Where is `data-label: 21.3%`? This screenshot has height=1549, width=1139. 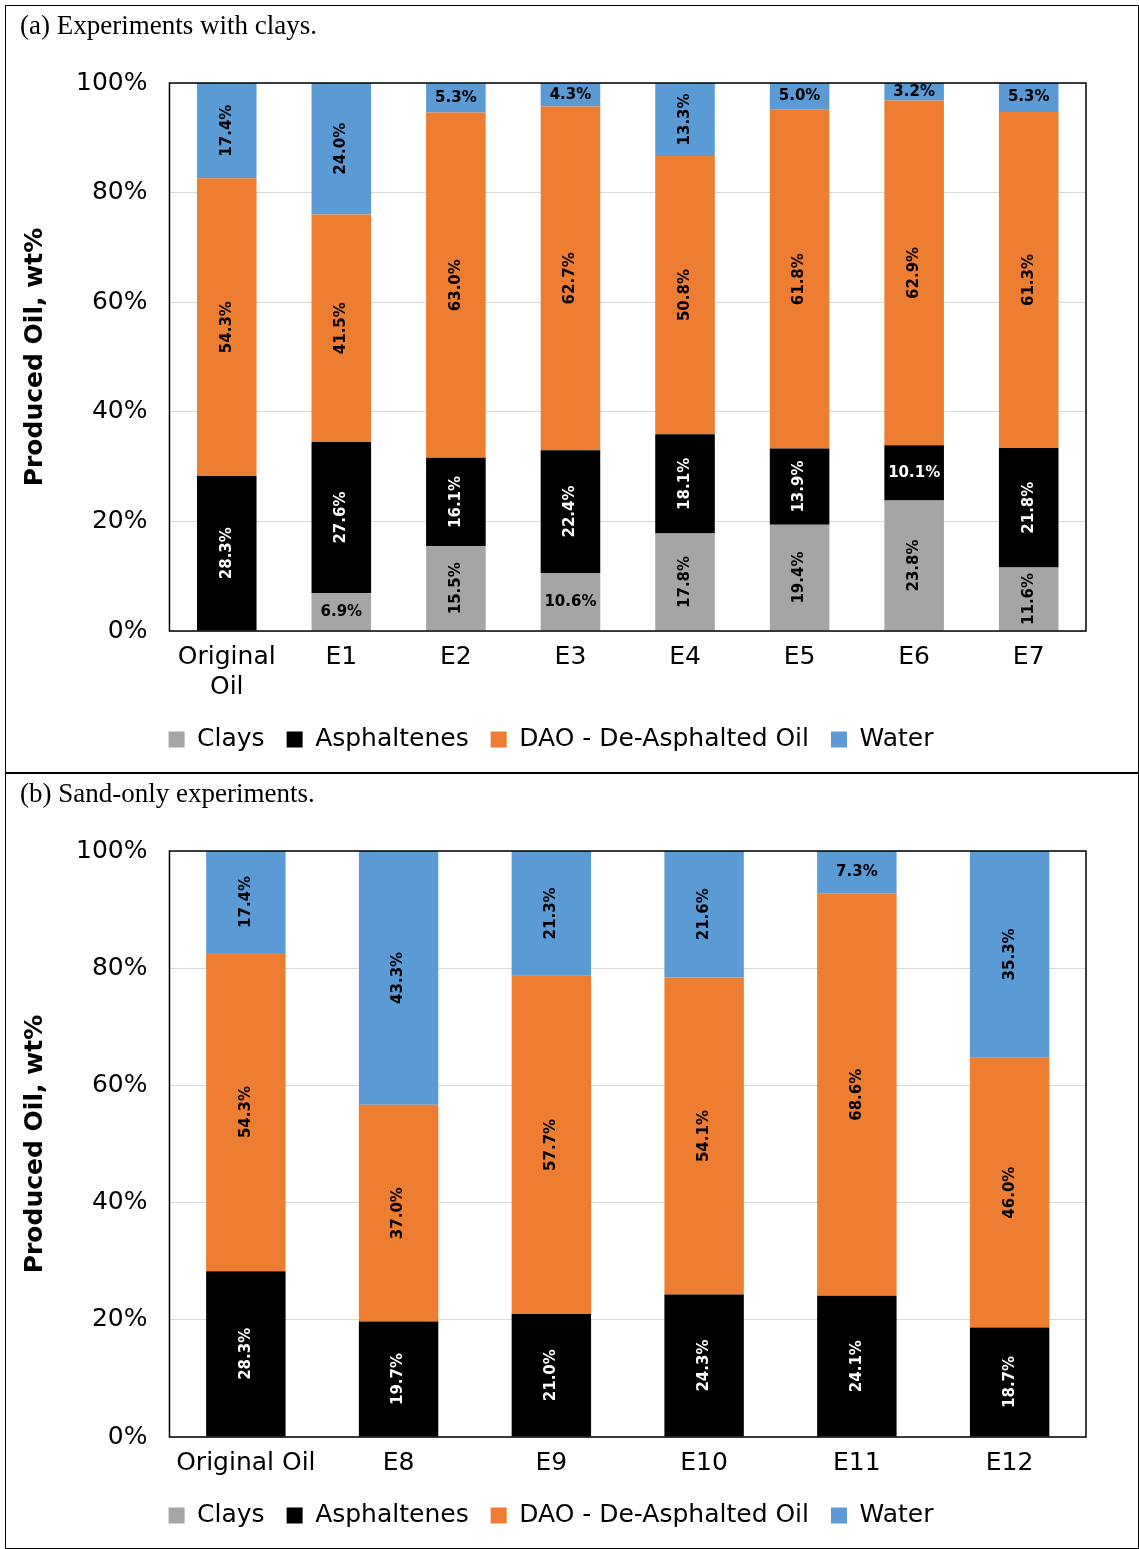 data-label: 21.3% is located at coordinates (550, 913).